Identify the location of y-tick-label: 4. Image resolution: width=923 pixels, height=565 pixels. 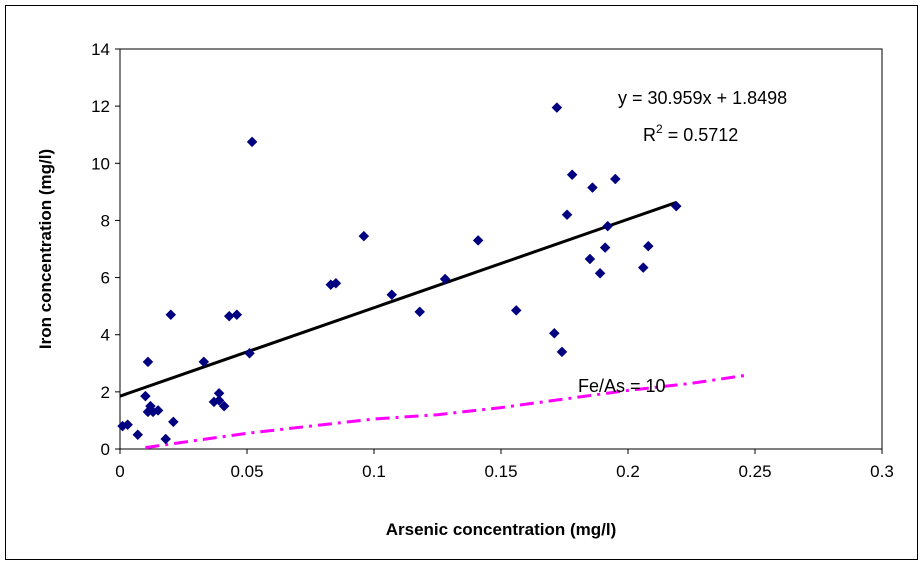
(105, 335).